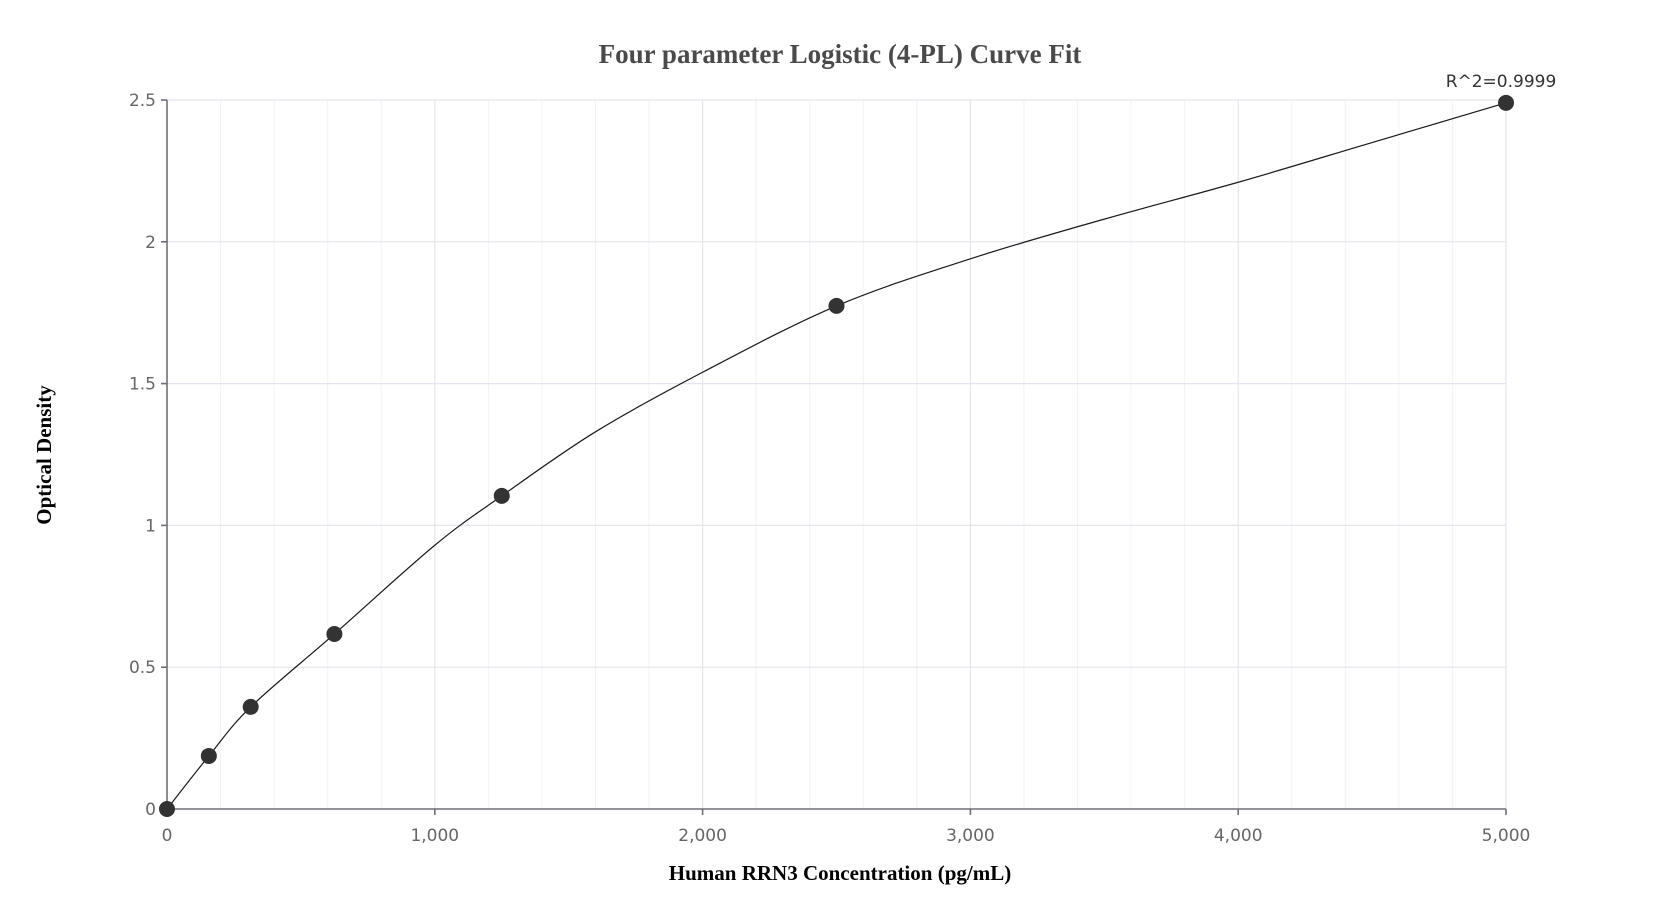 This screenshot has width=1673, height=924. Describe the element at coordinates (840, 873) in the screenshot. I see `x-axis-title: Human RRN3 Concentration (pg/mL)` at that location.